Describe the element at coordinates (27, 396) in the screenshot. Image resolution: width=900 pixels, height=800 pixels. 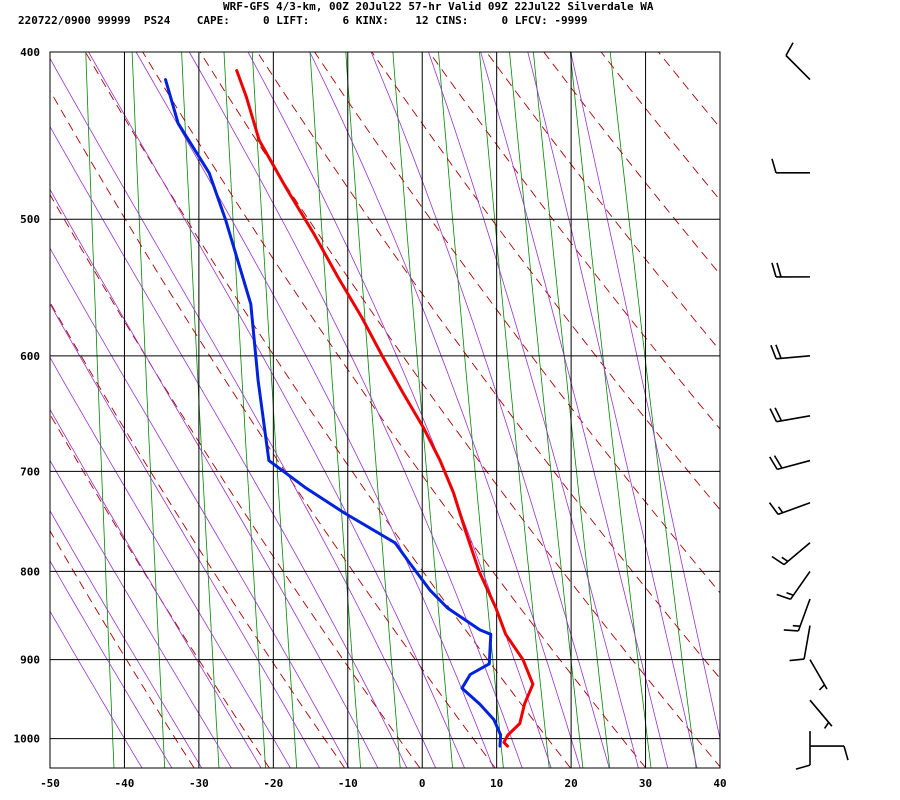
I see `pressure-tick-labels: 400 500 600 700 800 900 1000` at that location.